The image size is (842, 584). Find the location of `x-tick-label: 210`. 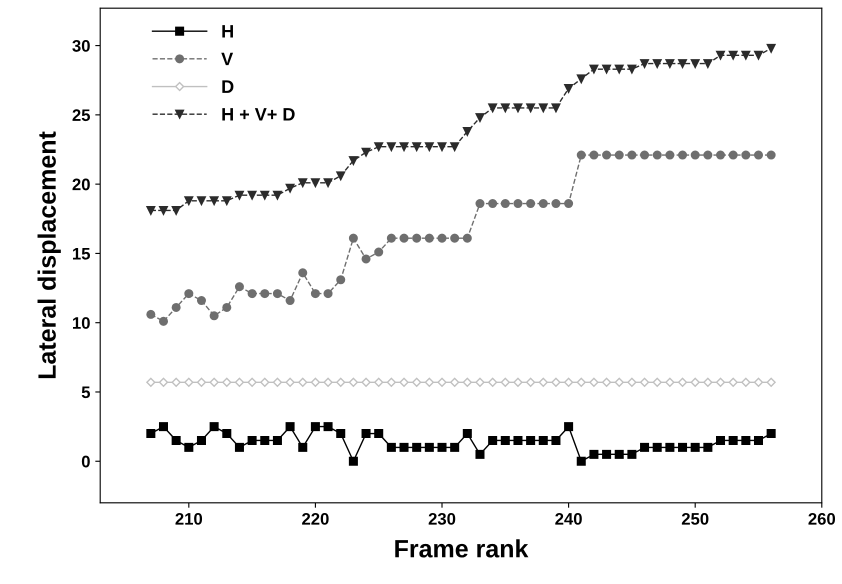

x-tick-label: 210 is located at coordinates (188, 518).